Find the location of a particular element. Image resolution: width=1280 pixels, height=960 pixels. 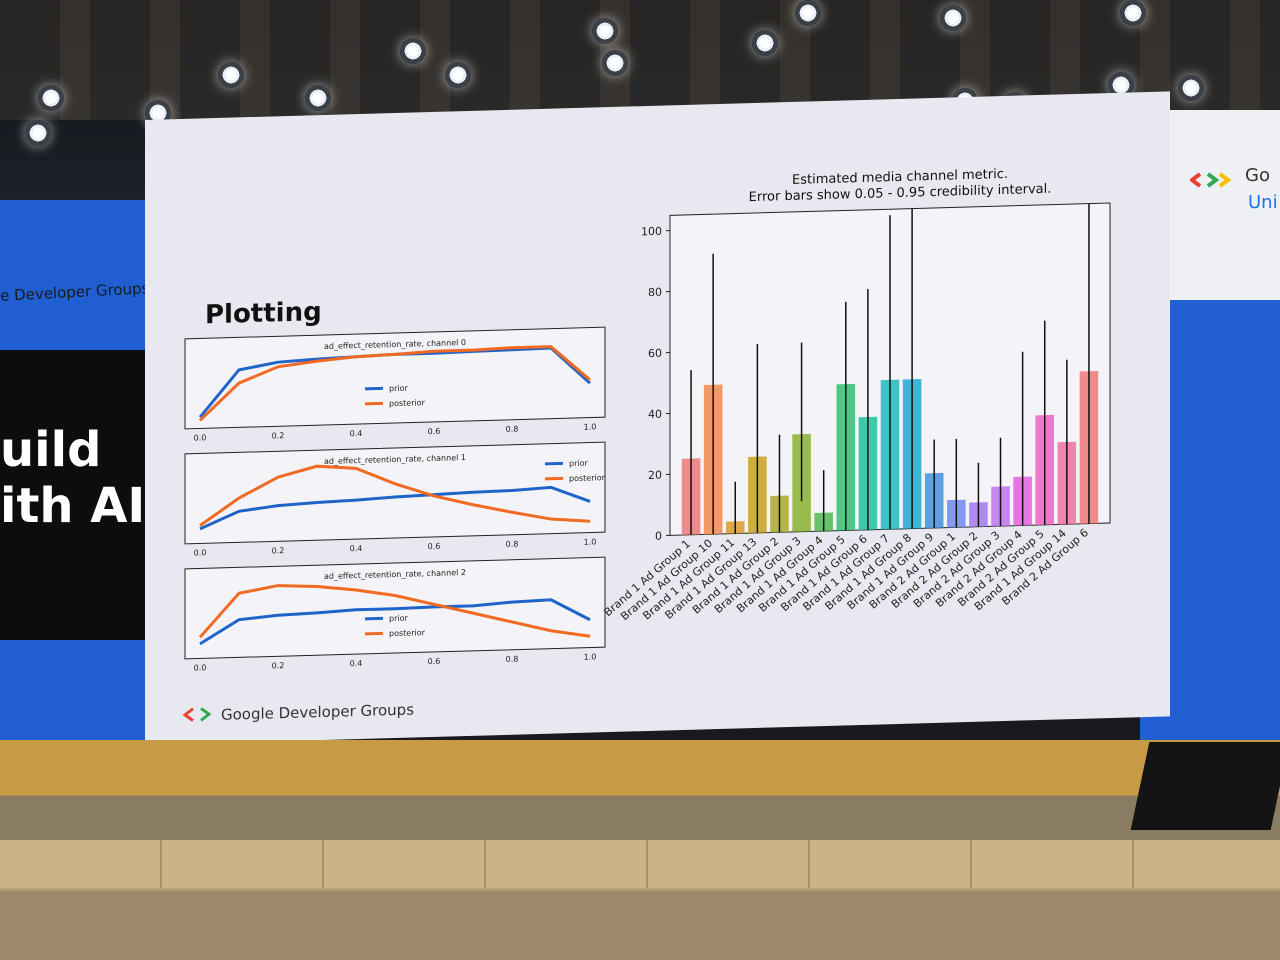

y-tick-label: 100 is located at coordinates (651, 232).